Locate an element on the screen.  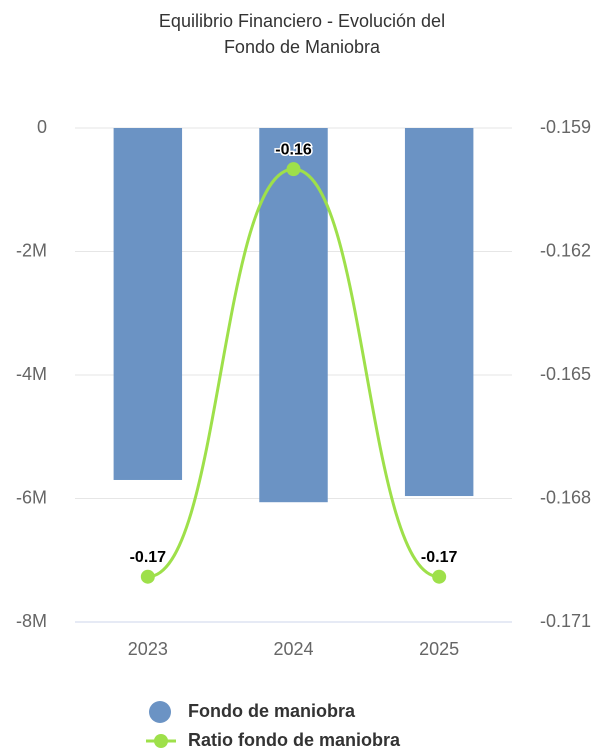
y-tick-label: -2M is located at coordinates (31, 250).